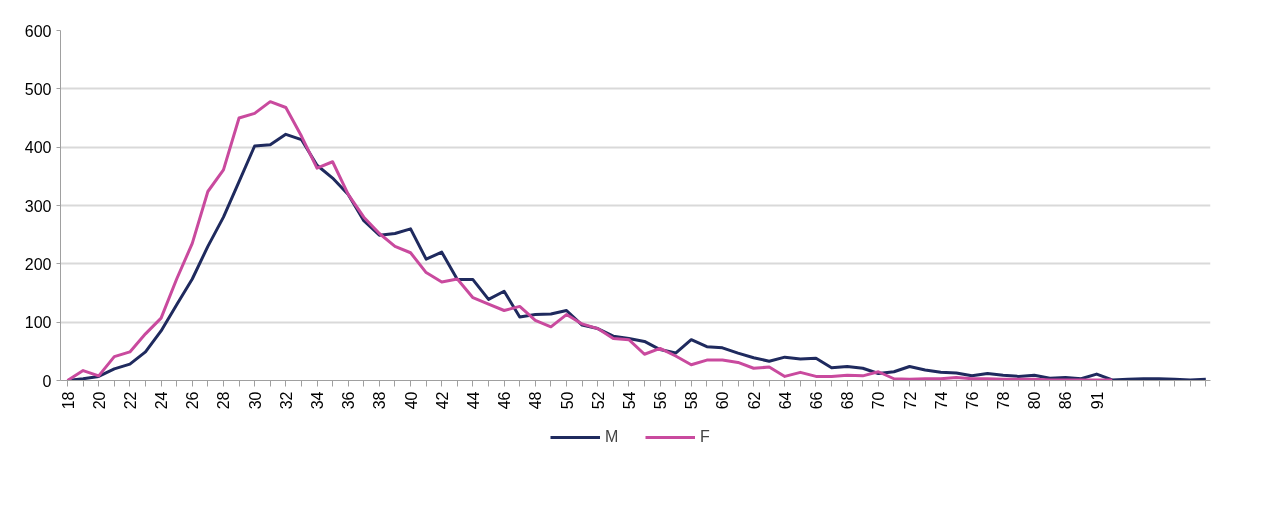  Describe the element at coordinates (941, 400) in the screenshot. I see `x-tick-label: 74` at that location.